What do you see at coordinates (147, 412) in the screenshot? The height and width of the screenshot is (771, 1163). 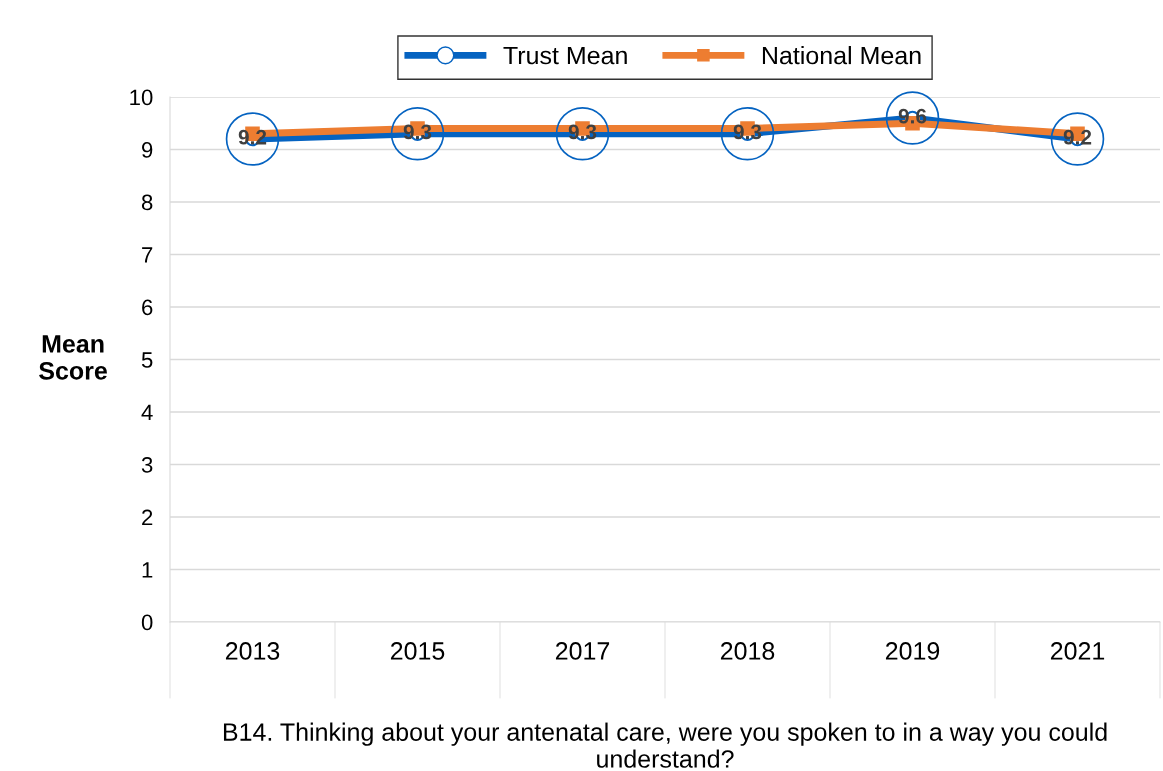 I see `y-tick-label: 4` at bounding box center [147, 412].